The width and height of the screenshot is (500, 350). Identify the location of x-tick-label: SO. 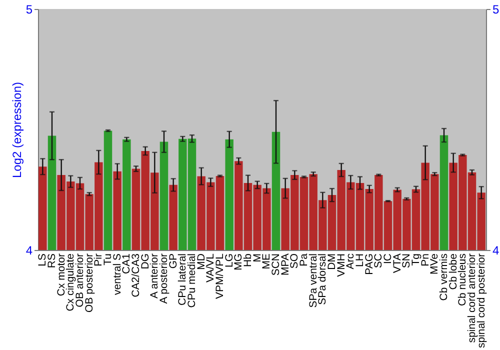
(294, 261).